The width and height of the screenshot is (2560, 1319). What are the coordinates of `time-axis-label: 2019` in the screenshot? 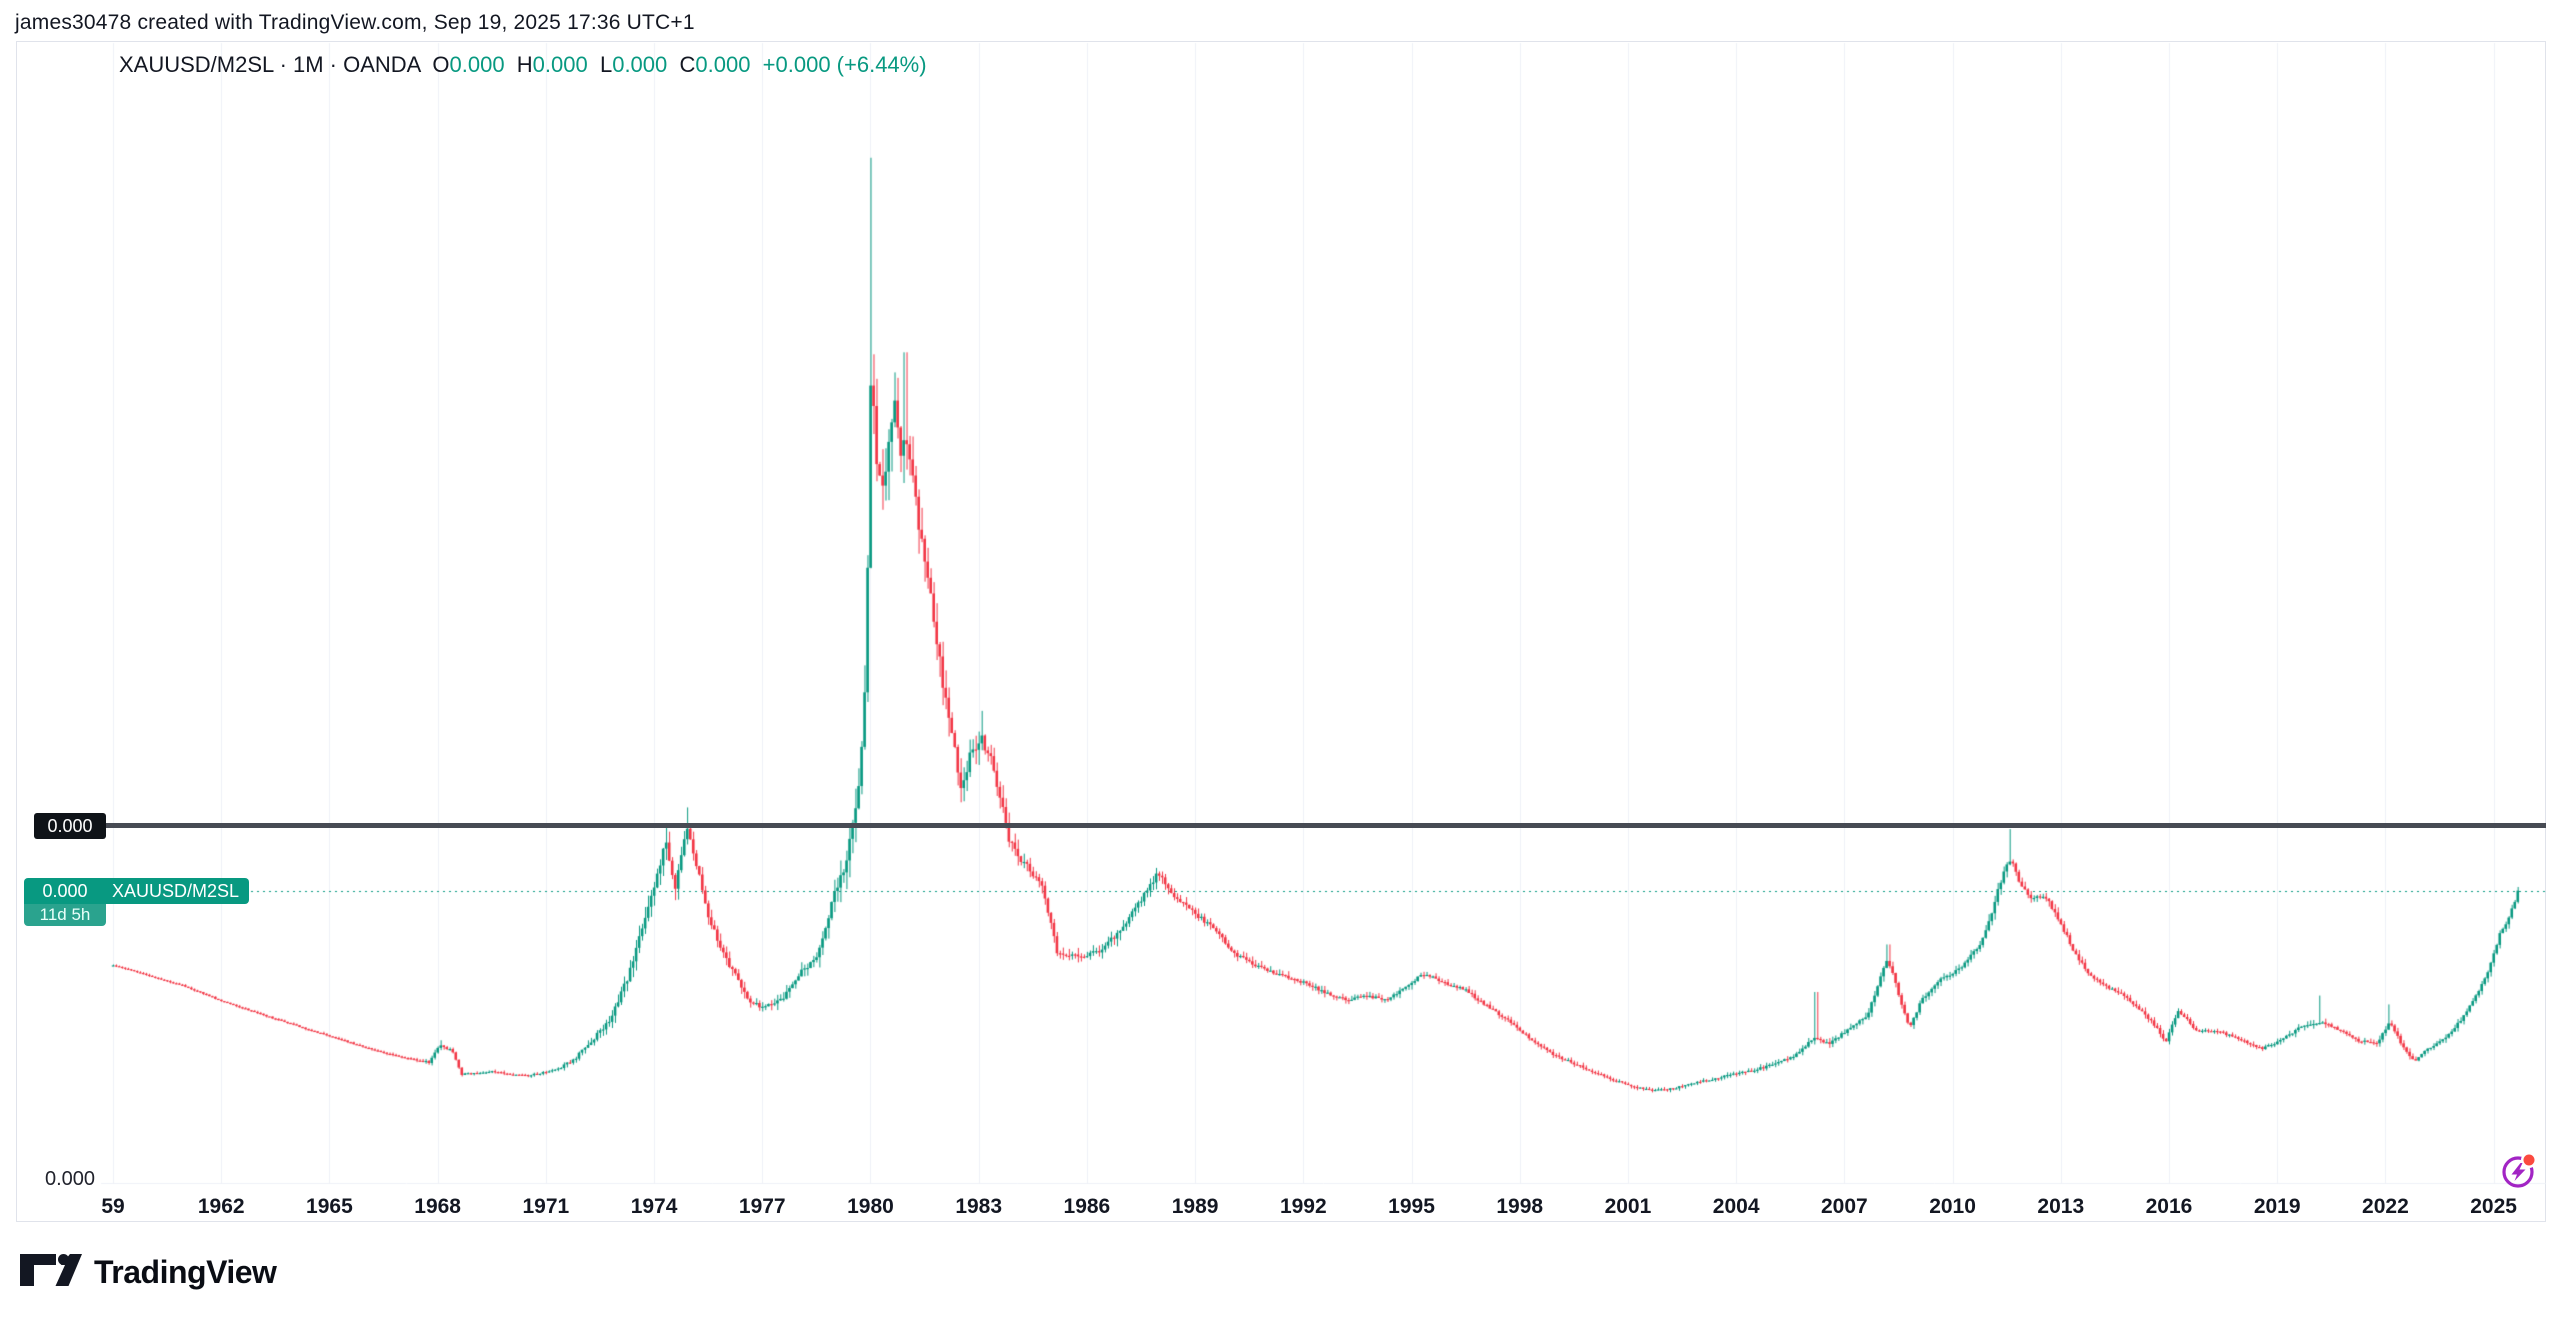 It's located at (2277, 1206).